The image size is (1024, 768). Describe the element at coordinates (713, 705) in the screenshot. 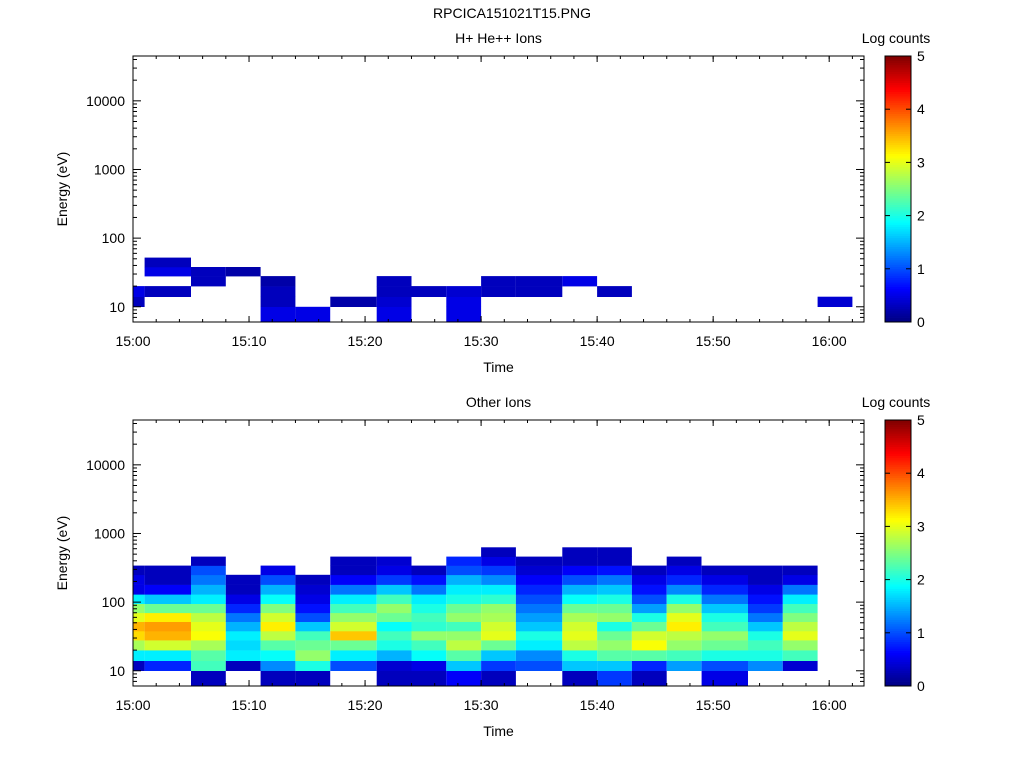

I see `x-tick-label: 15:50` at that location.